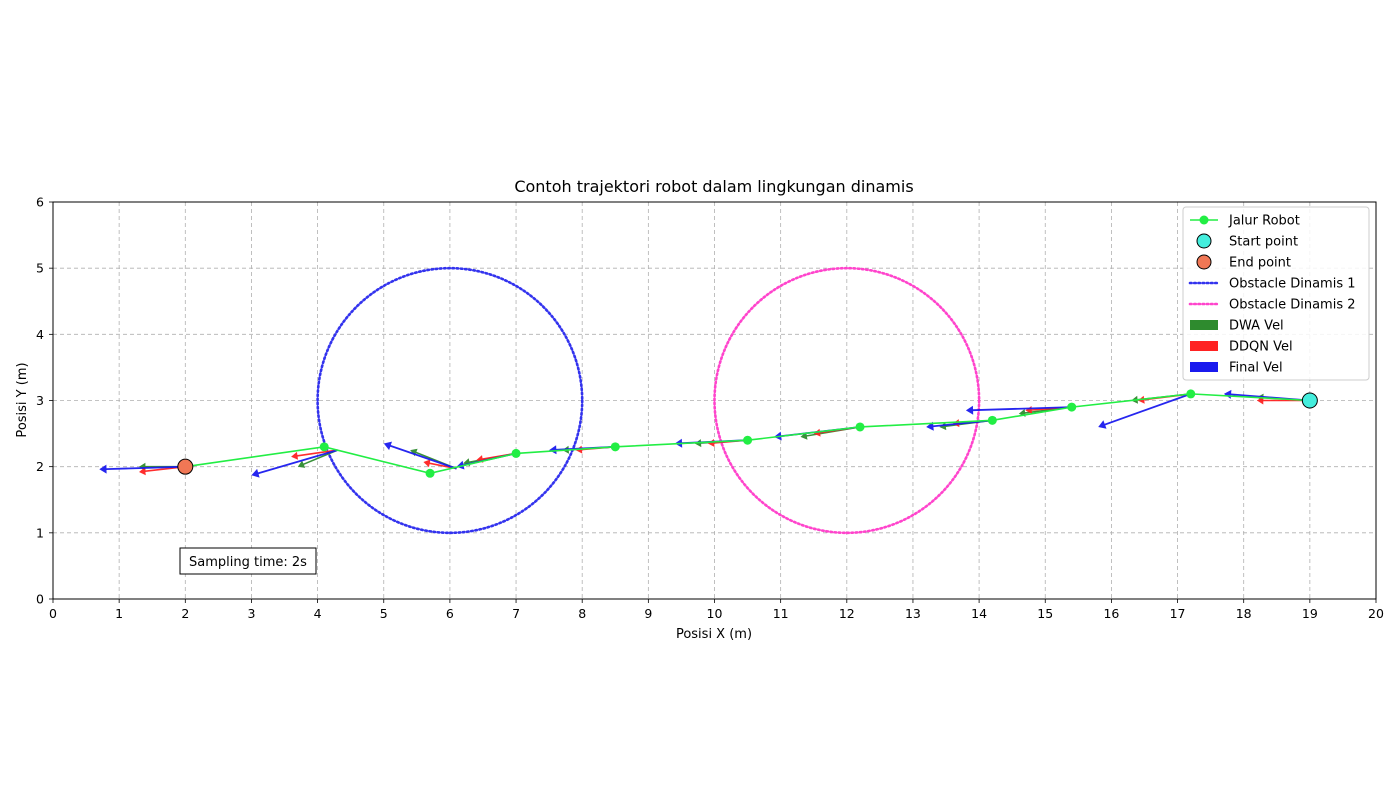  I want to click on y-tick-label: 3, so click(40, 400).